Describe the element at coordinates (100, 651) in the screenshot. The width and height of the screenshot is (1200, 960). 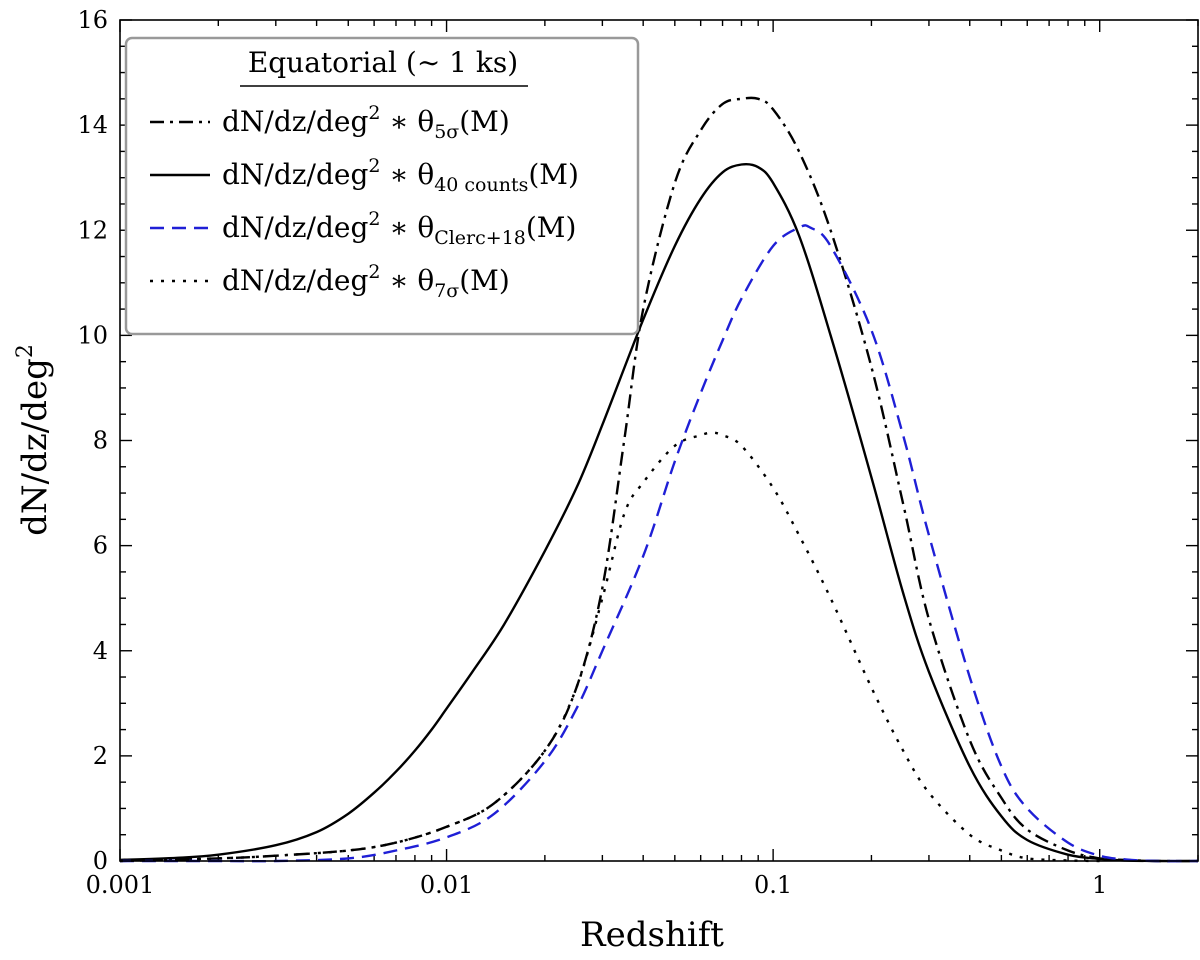
I see `y-tick-label: 4` at that location.